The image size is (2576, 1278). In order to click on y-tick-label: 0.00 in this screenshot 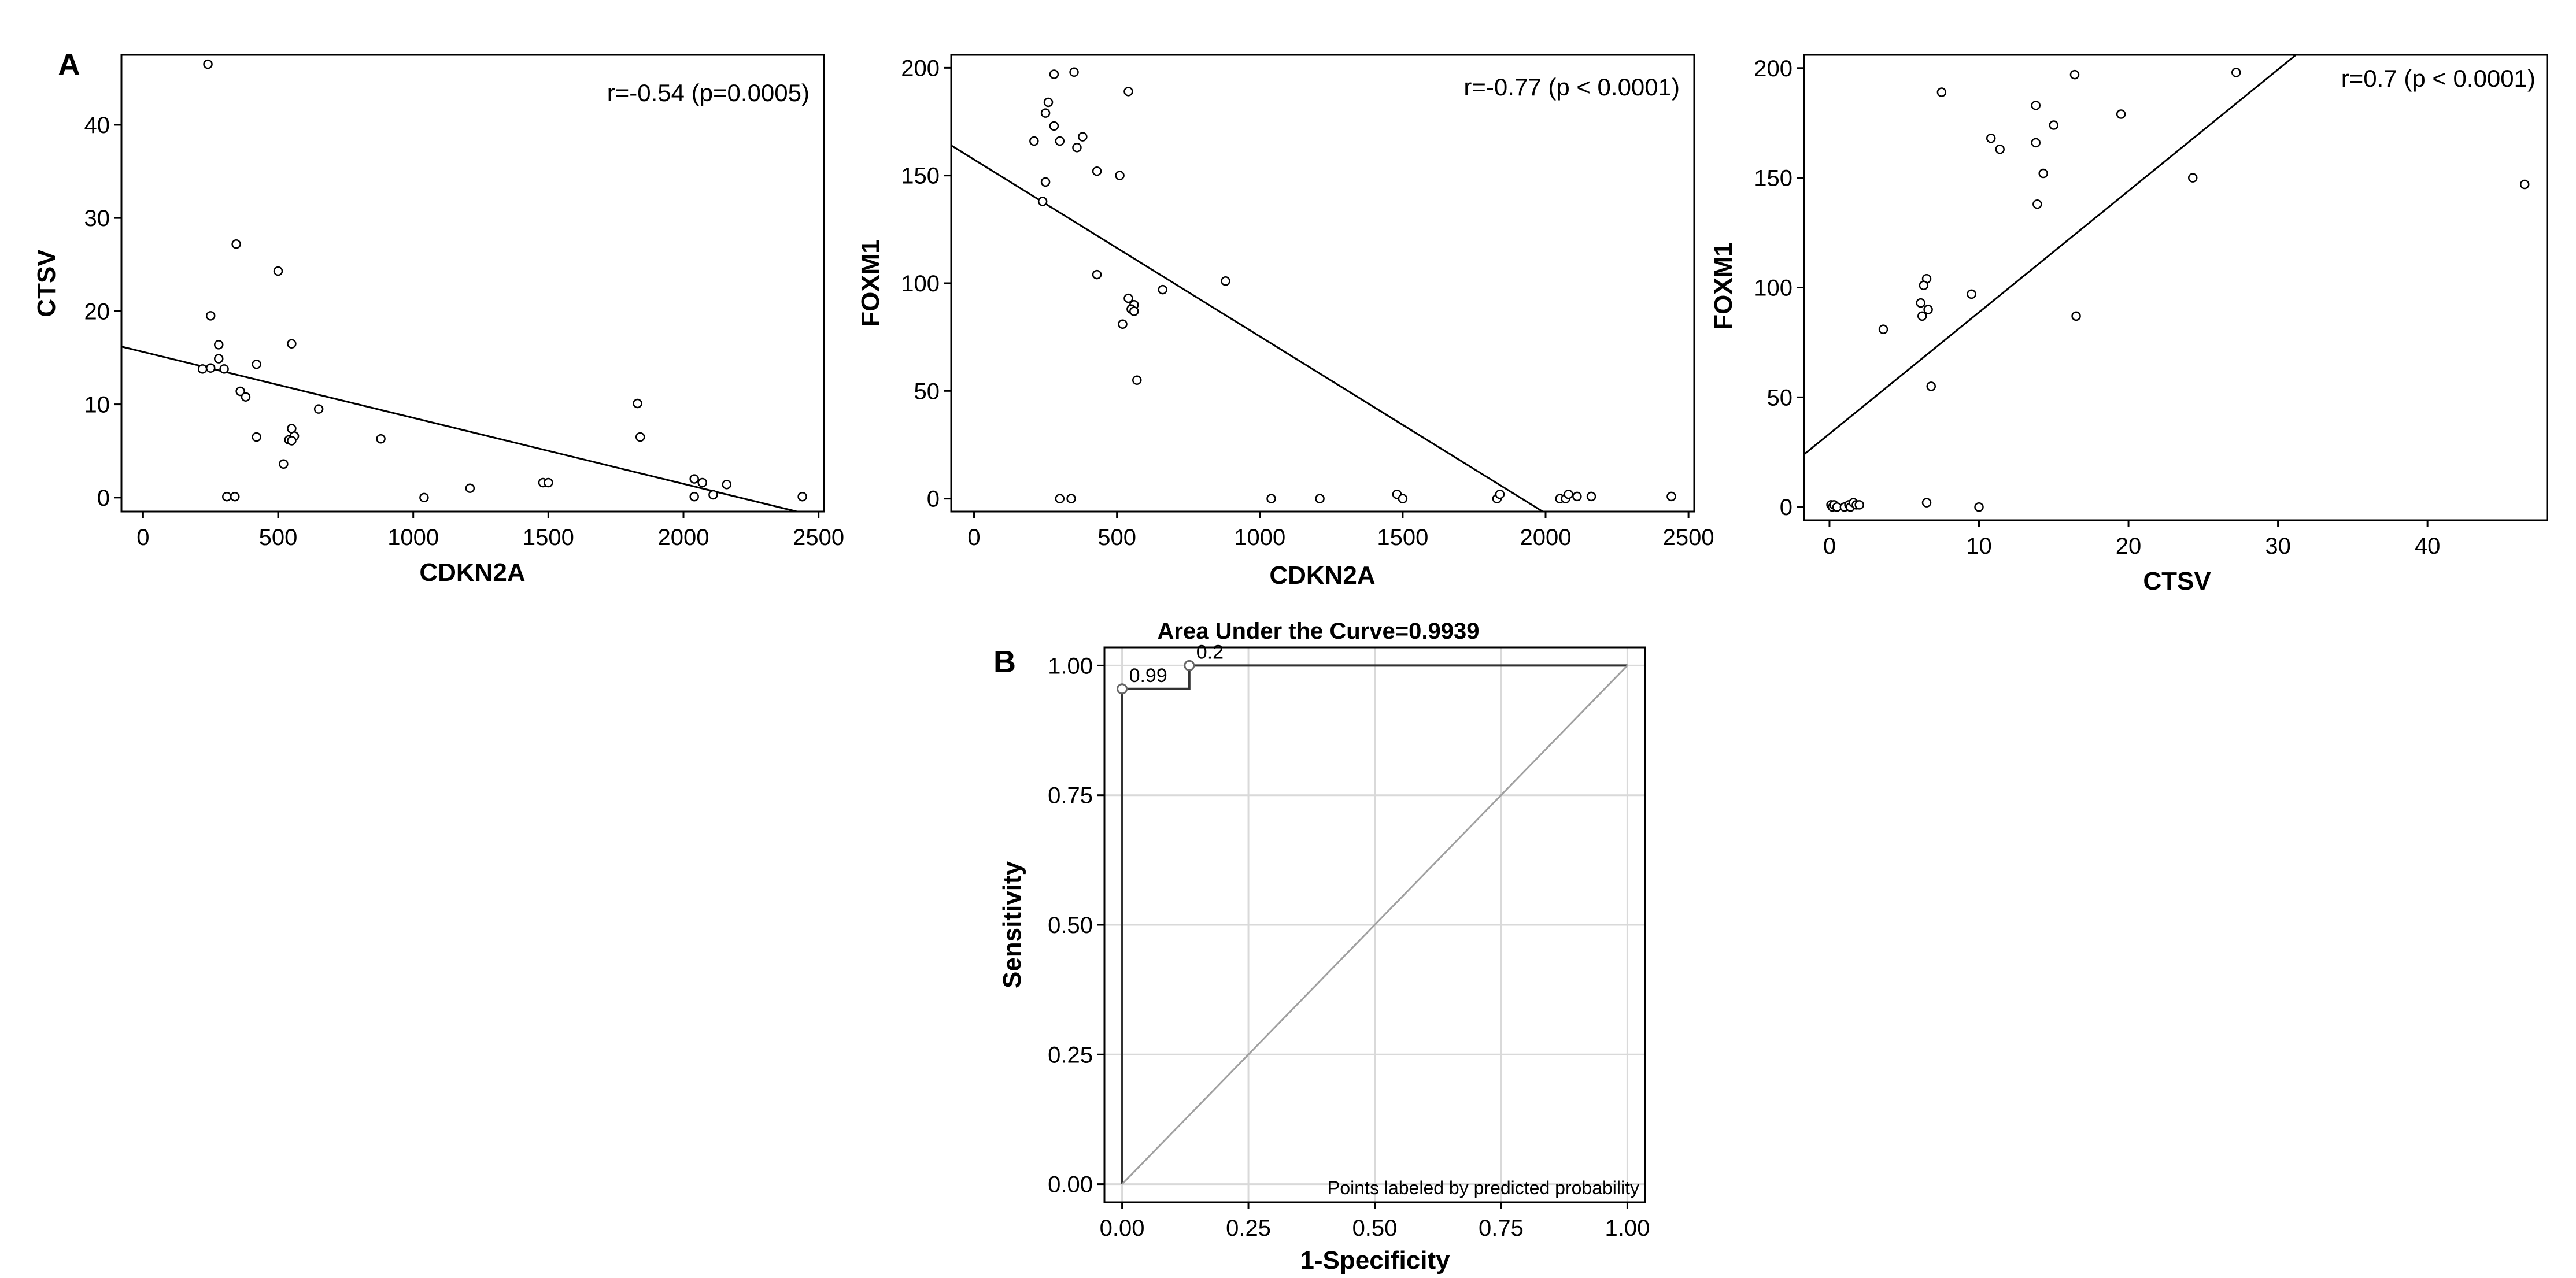, I will do `click(1070, 1185)`.